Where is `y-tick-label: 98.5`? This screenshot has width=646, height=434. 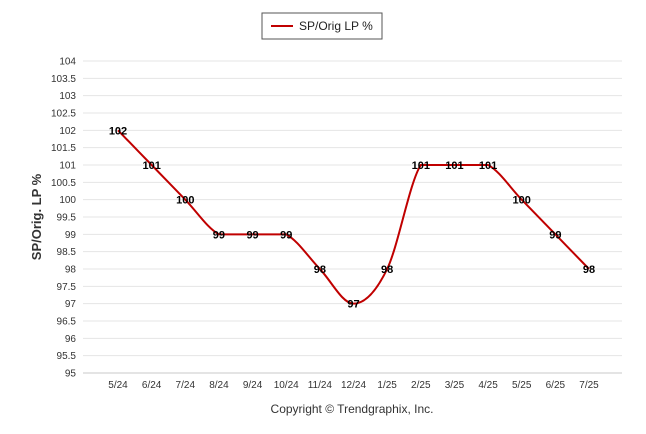
y-tick-label: 98.5 is located at coordinates (67, 252).